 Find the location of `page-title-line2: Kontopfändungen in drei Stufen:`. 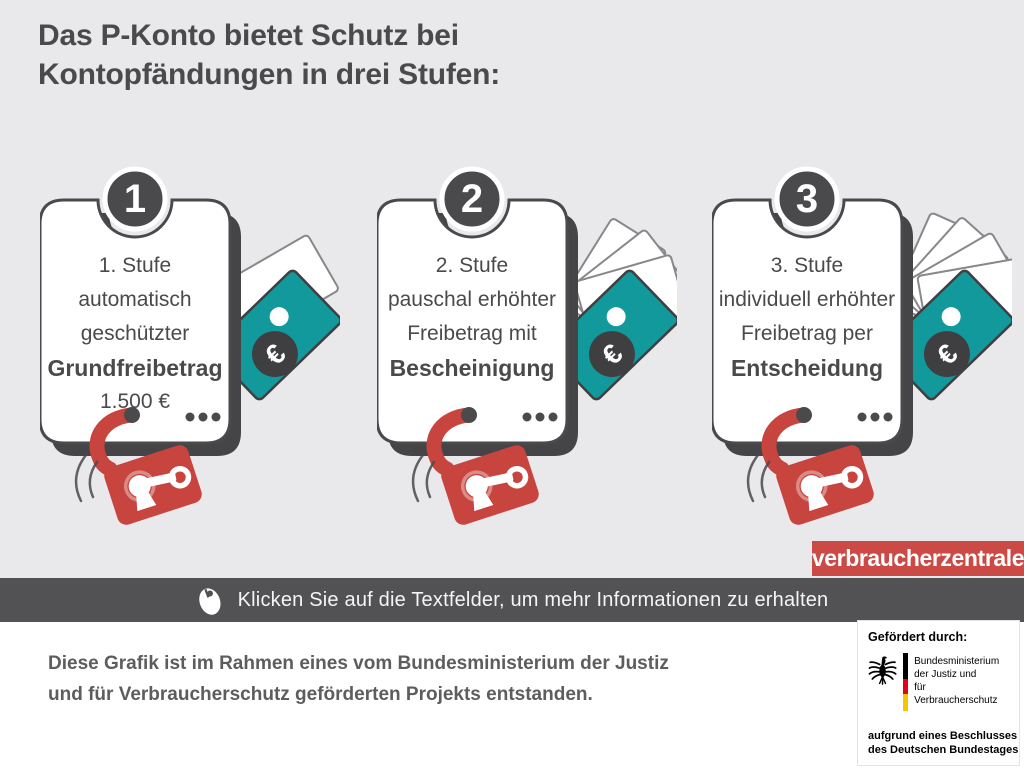

page-title-line2: Kontopfändungen in drei Stufen: is located at coordinates (269, 74).